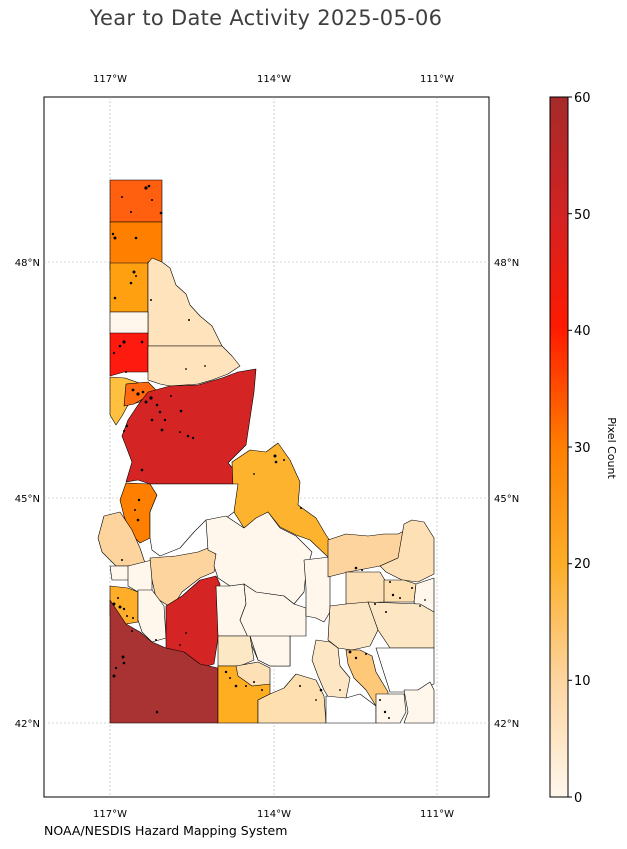  What do you see at coordinates (164, 661) in the screenshot?
I see `county-owyhee` at bounding box center [164, 661].